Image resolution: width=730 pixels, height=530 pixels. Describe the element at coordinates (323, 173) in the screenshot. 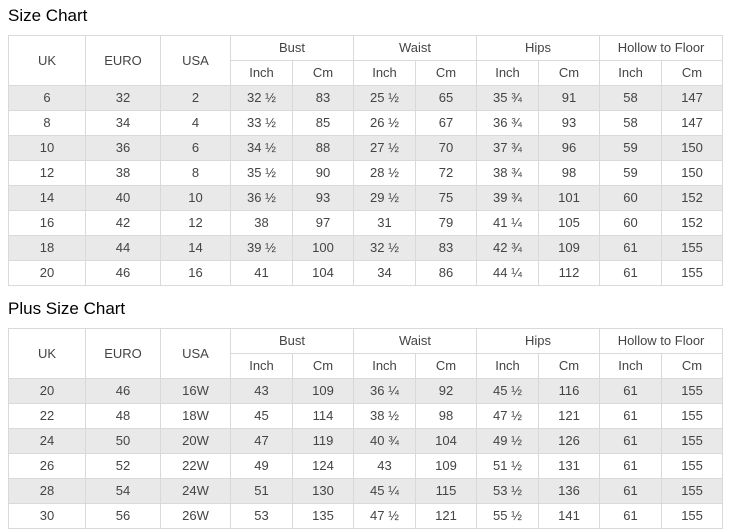

I see `table-cell: 90` at that location.